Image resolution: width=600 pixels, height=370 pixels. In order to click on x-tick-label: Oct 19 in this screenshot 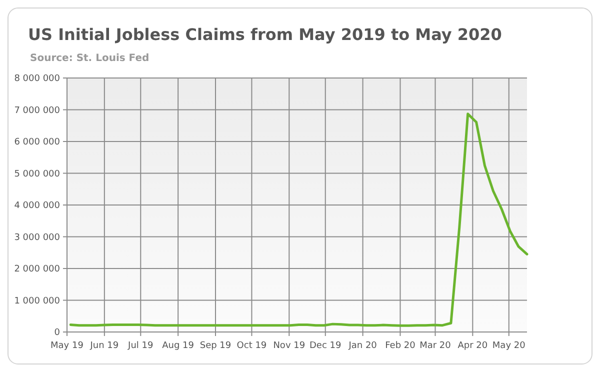, I will do `click(251, 346)`.